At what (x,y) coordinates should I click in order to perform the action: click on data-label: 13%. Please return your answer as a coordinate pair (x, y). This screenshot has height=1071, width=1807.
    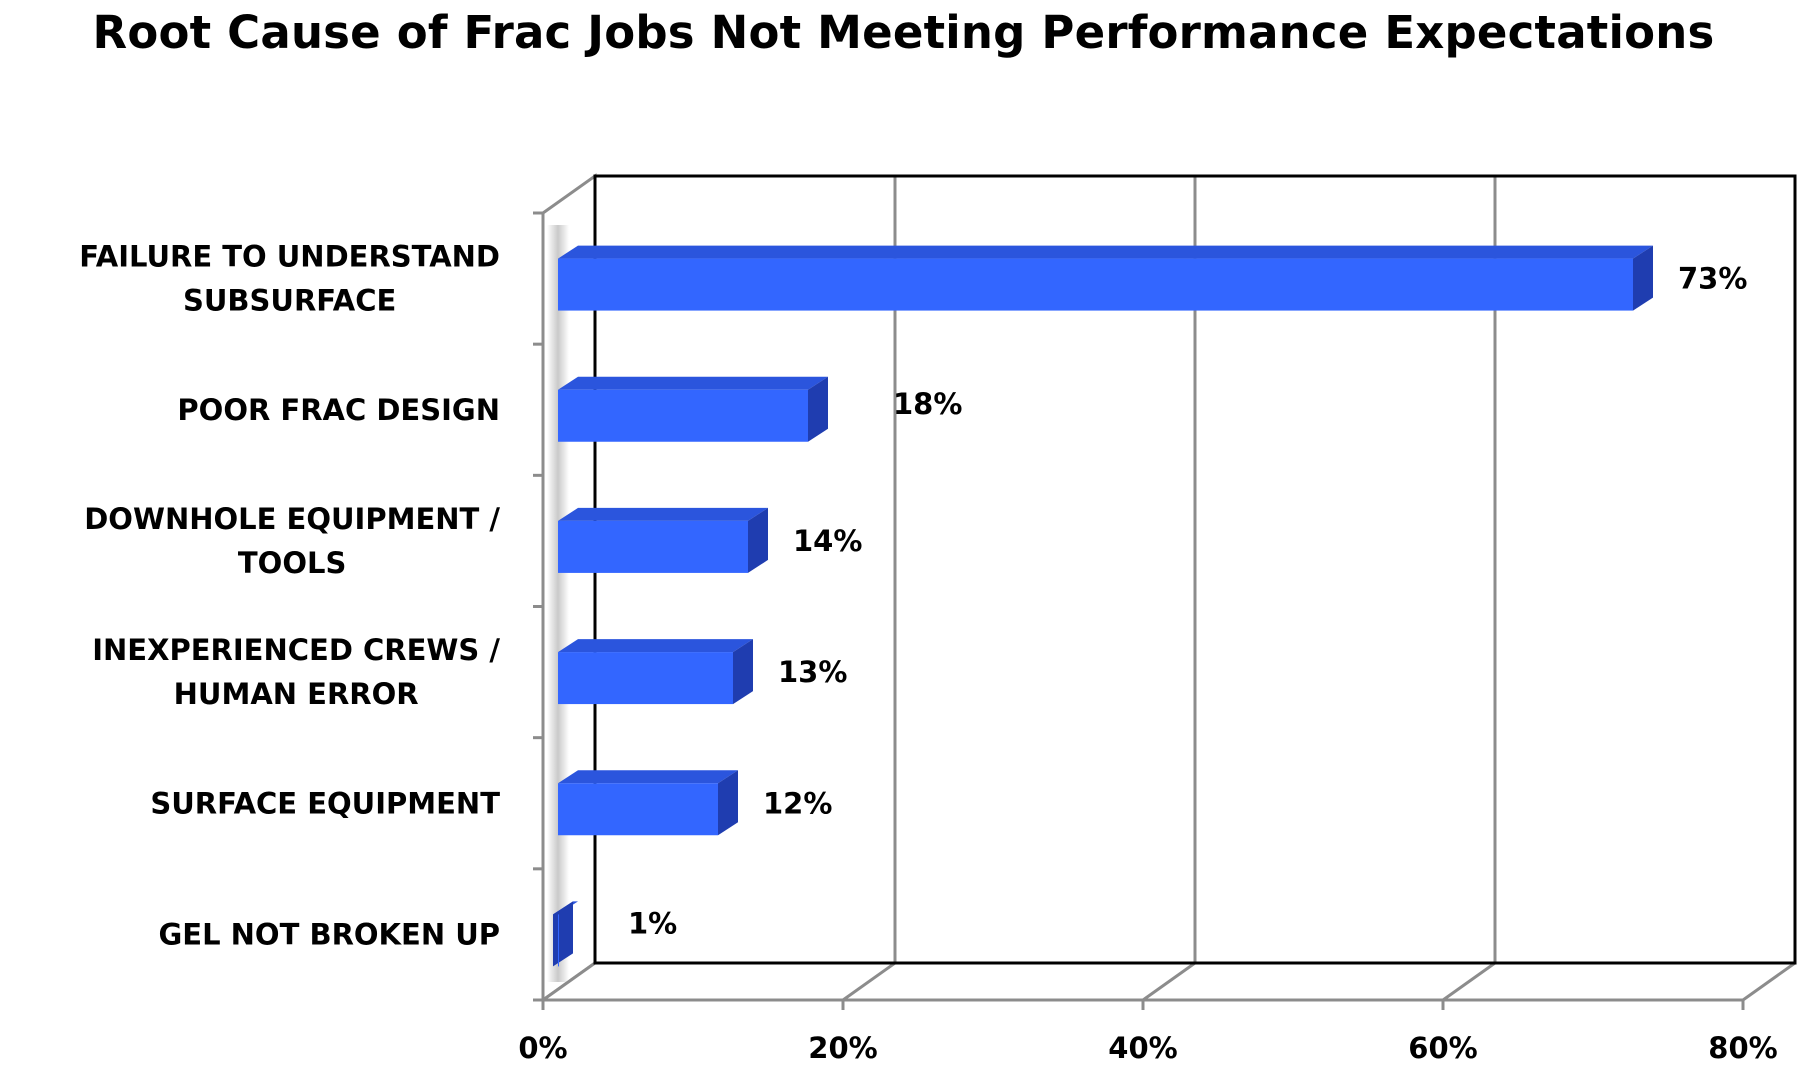
    Looking at the image, I should click on (812, 672).